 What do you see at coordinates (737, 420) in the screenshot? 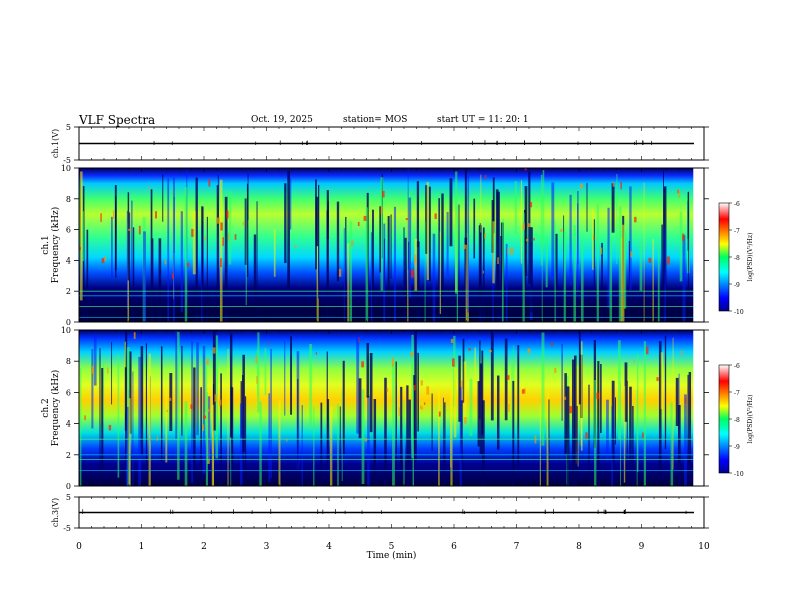
I see `colorbar-2-tick-label: -8` at bounding box center [737, 420].